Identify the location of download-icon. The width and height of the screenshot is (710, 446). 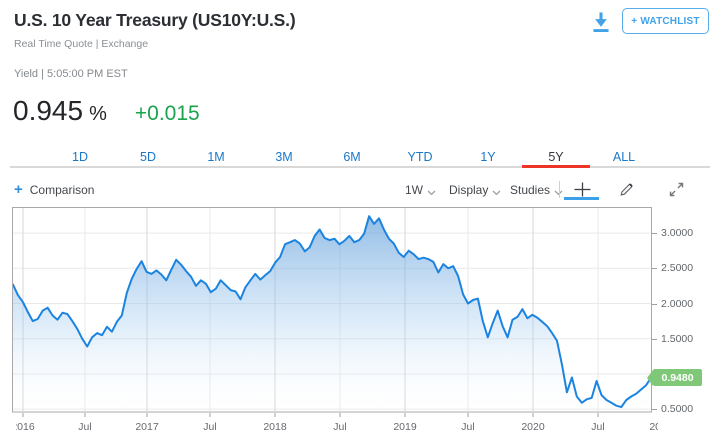
(601, 25).